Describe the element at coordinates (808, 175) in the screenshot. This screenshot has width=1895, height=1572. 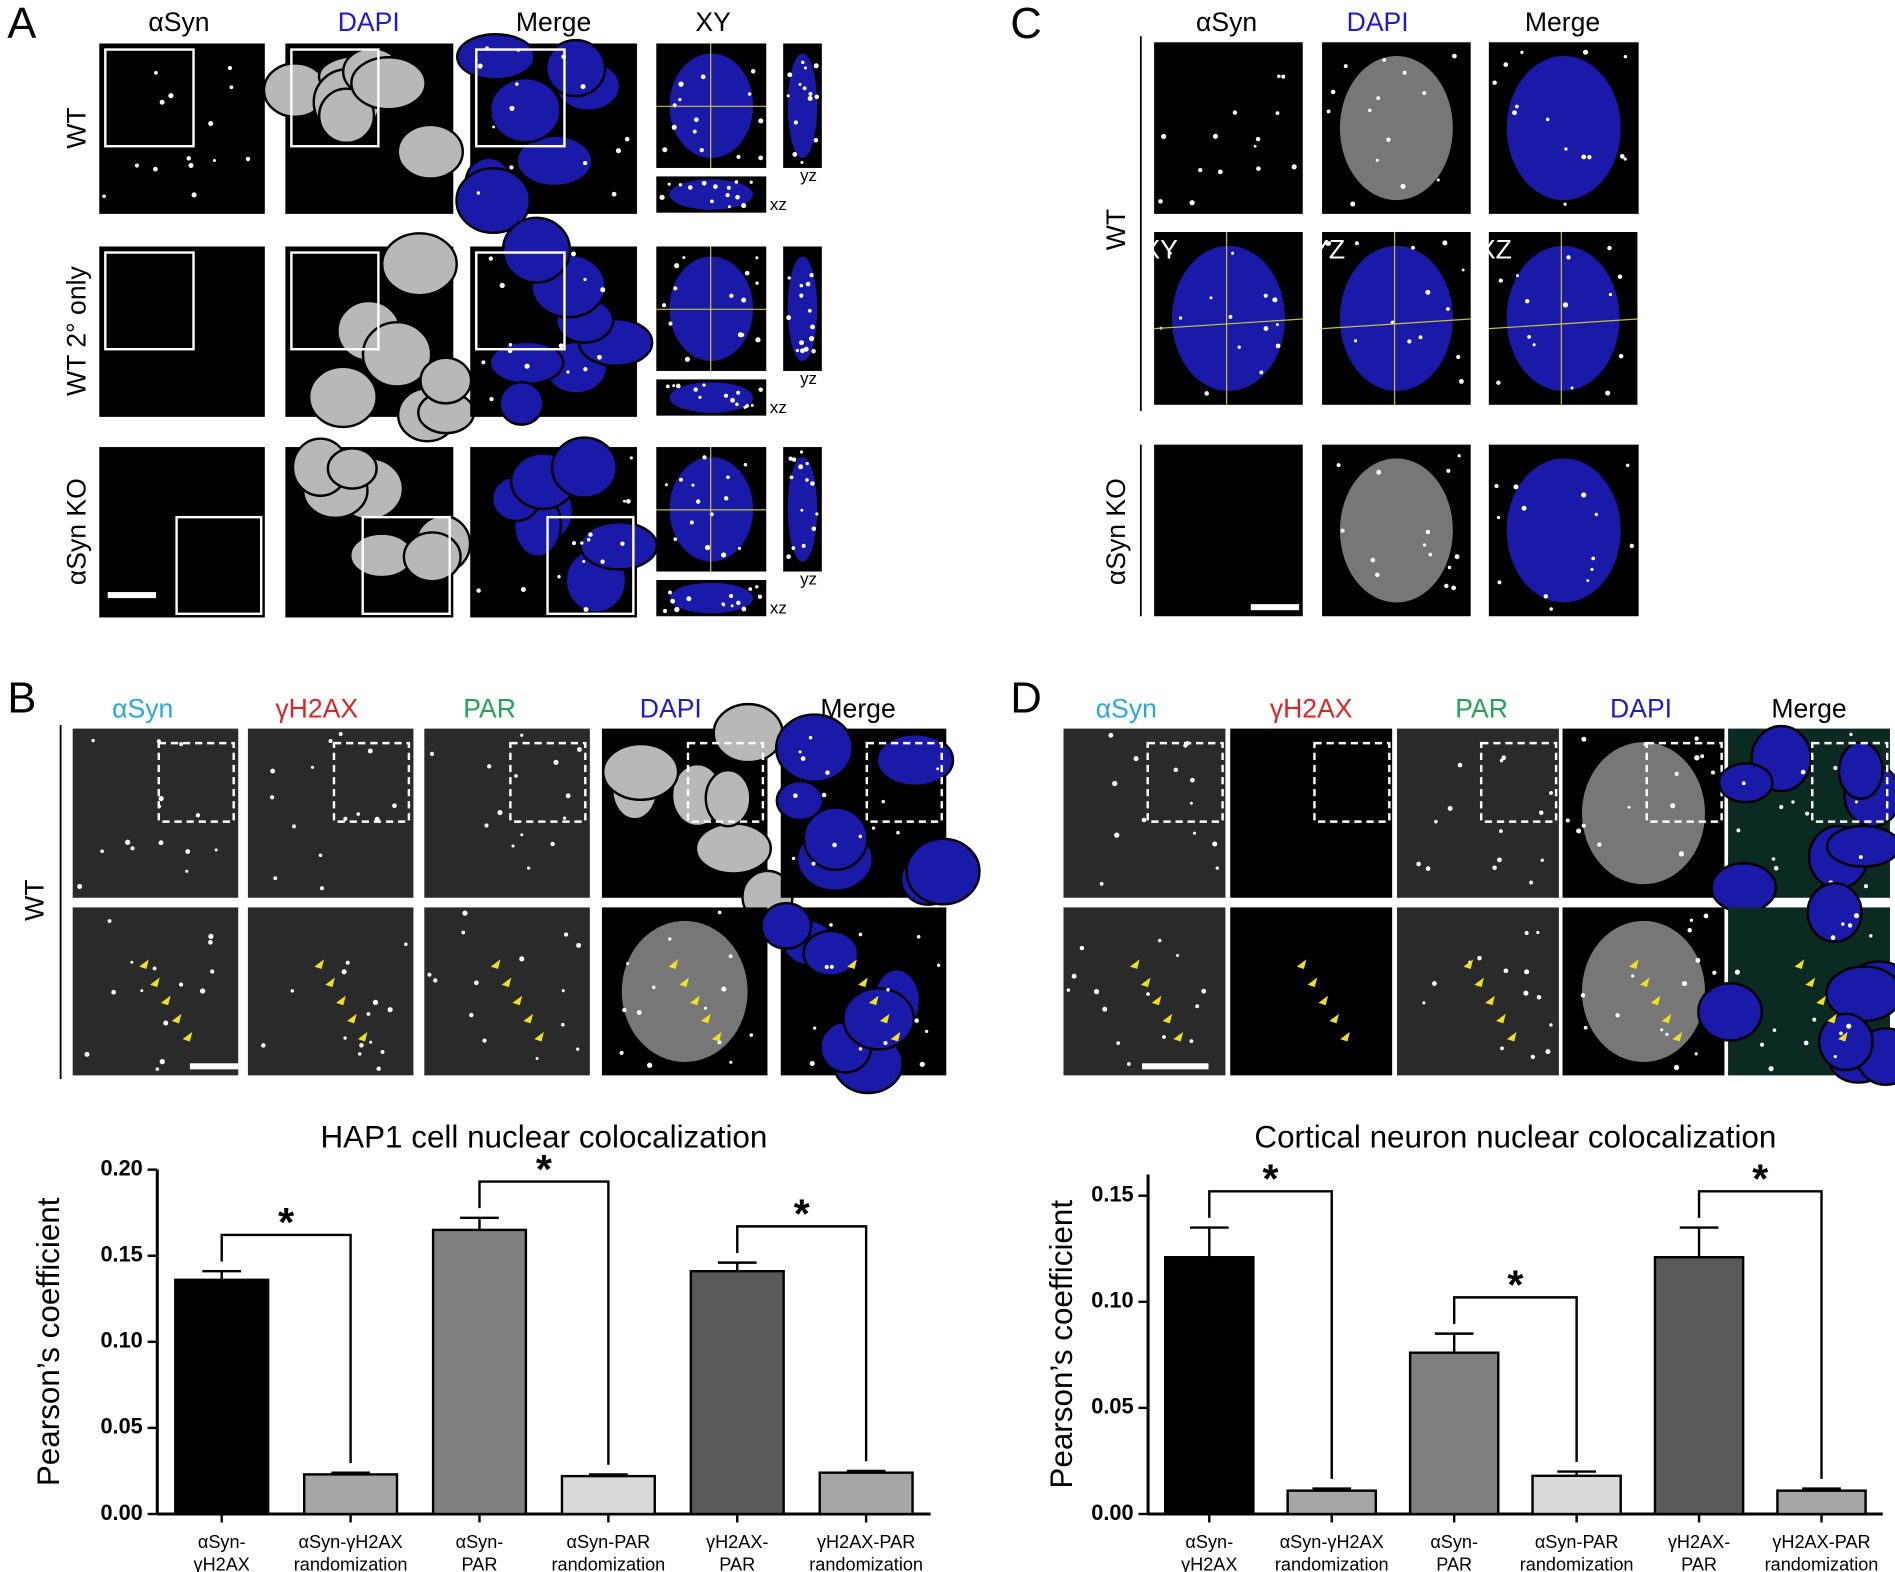
I see `label: yz` at that location.